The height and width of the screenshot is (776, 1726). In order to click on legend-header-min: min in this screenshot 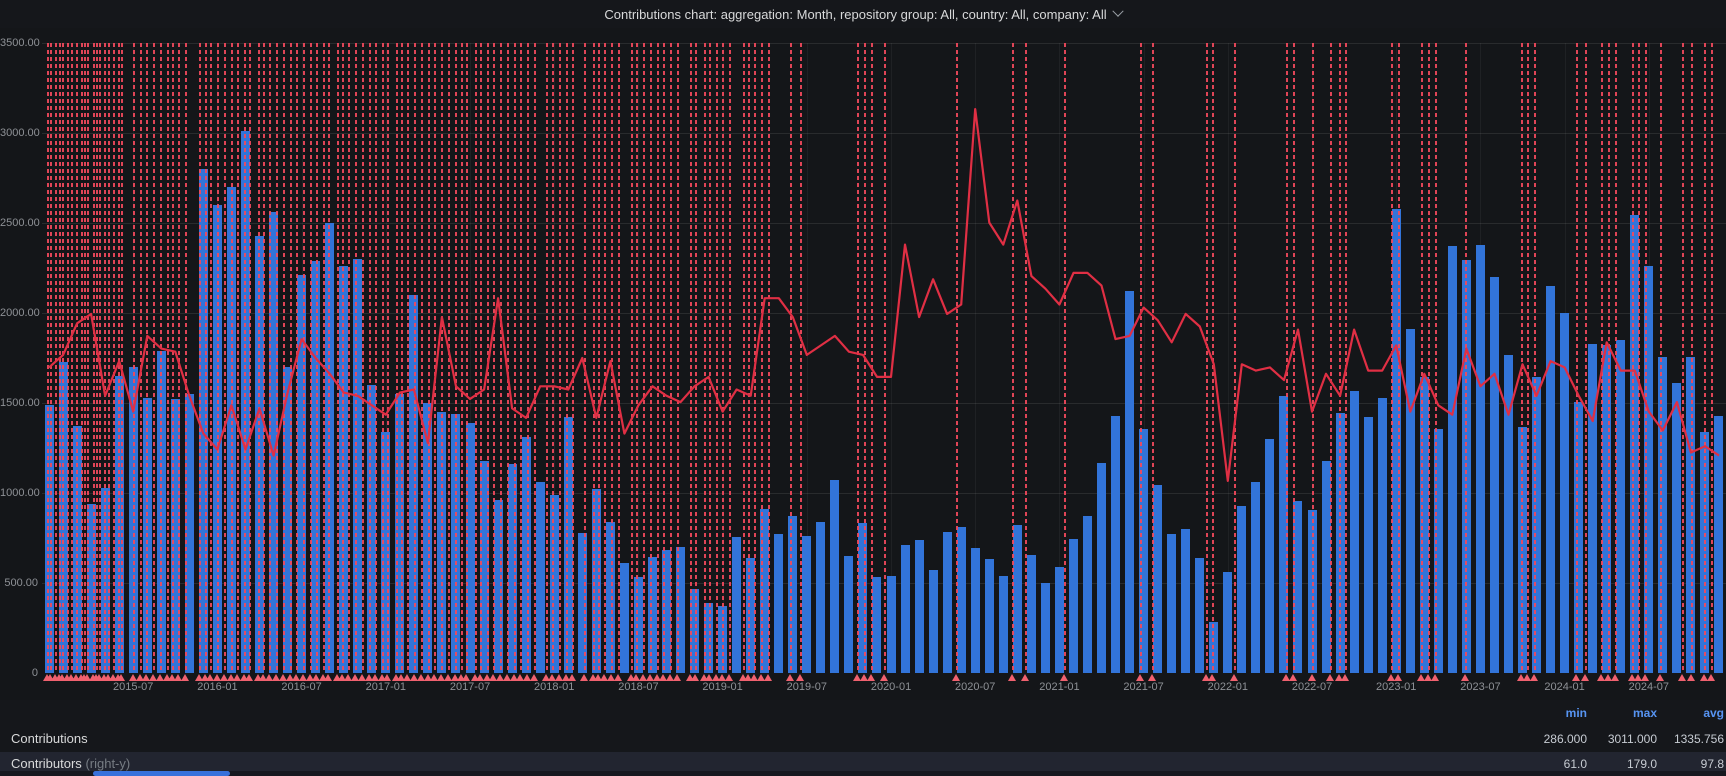, I will do `click(1576, 713)`.